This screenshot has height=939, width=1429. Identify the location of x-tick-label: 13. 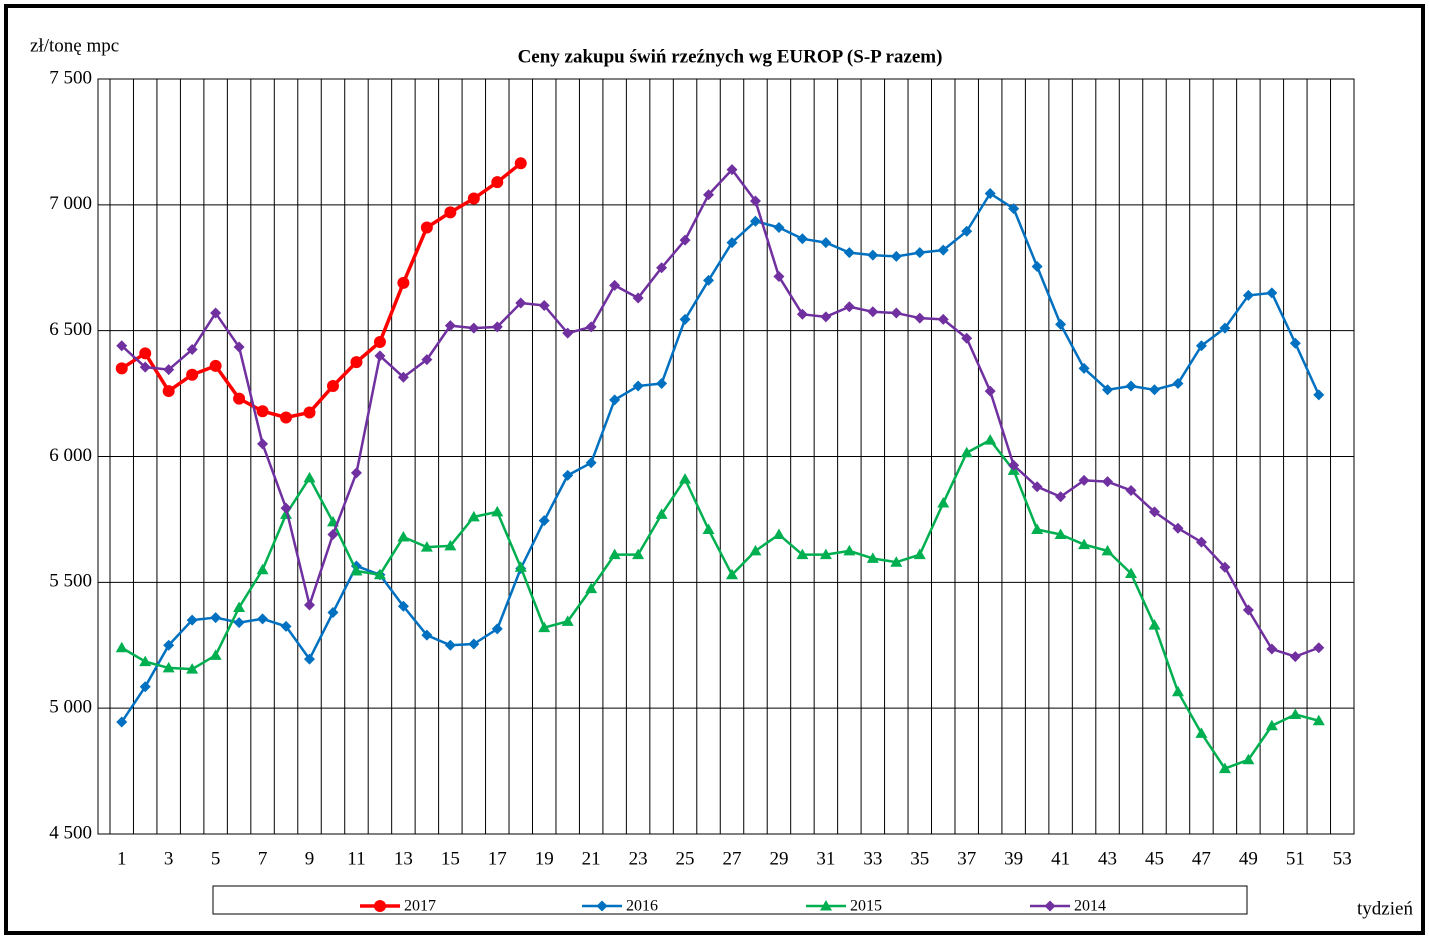
(403, 858).